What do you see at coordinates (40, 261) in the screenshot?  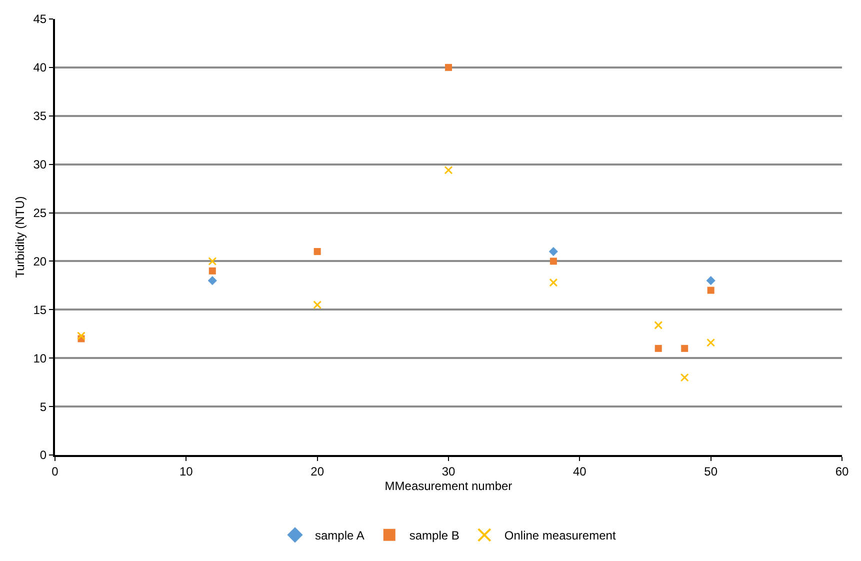 I see `y-tick-label: 20` at bounding box center [40, 261].